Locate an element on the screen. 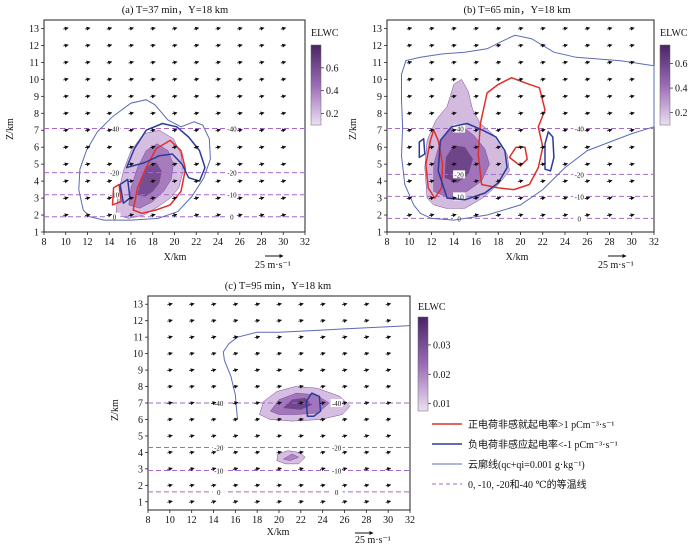 This screenshot has height=545, width=700. x-tick-label: 14 is located at coordinates (109, 242).